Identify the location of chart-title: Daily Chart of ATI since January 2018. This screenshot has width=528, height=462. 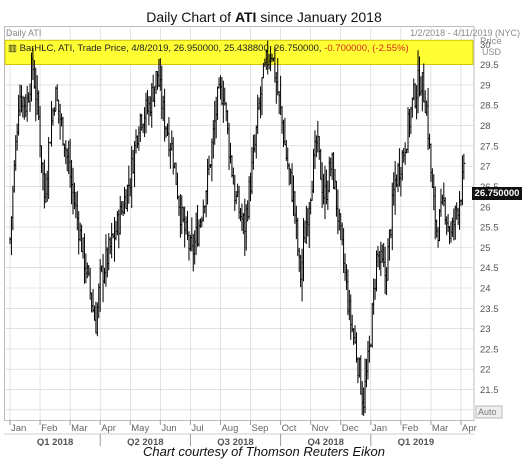
(264, 17).